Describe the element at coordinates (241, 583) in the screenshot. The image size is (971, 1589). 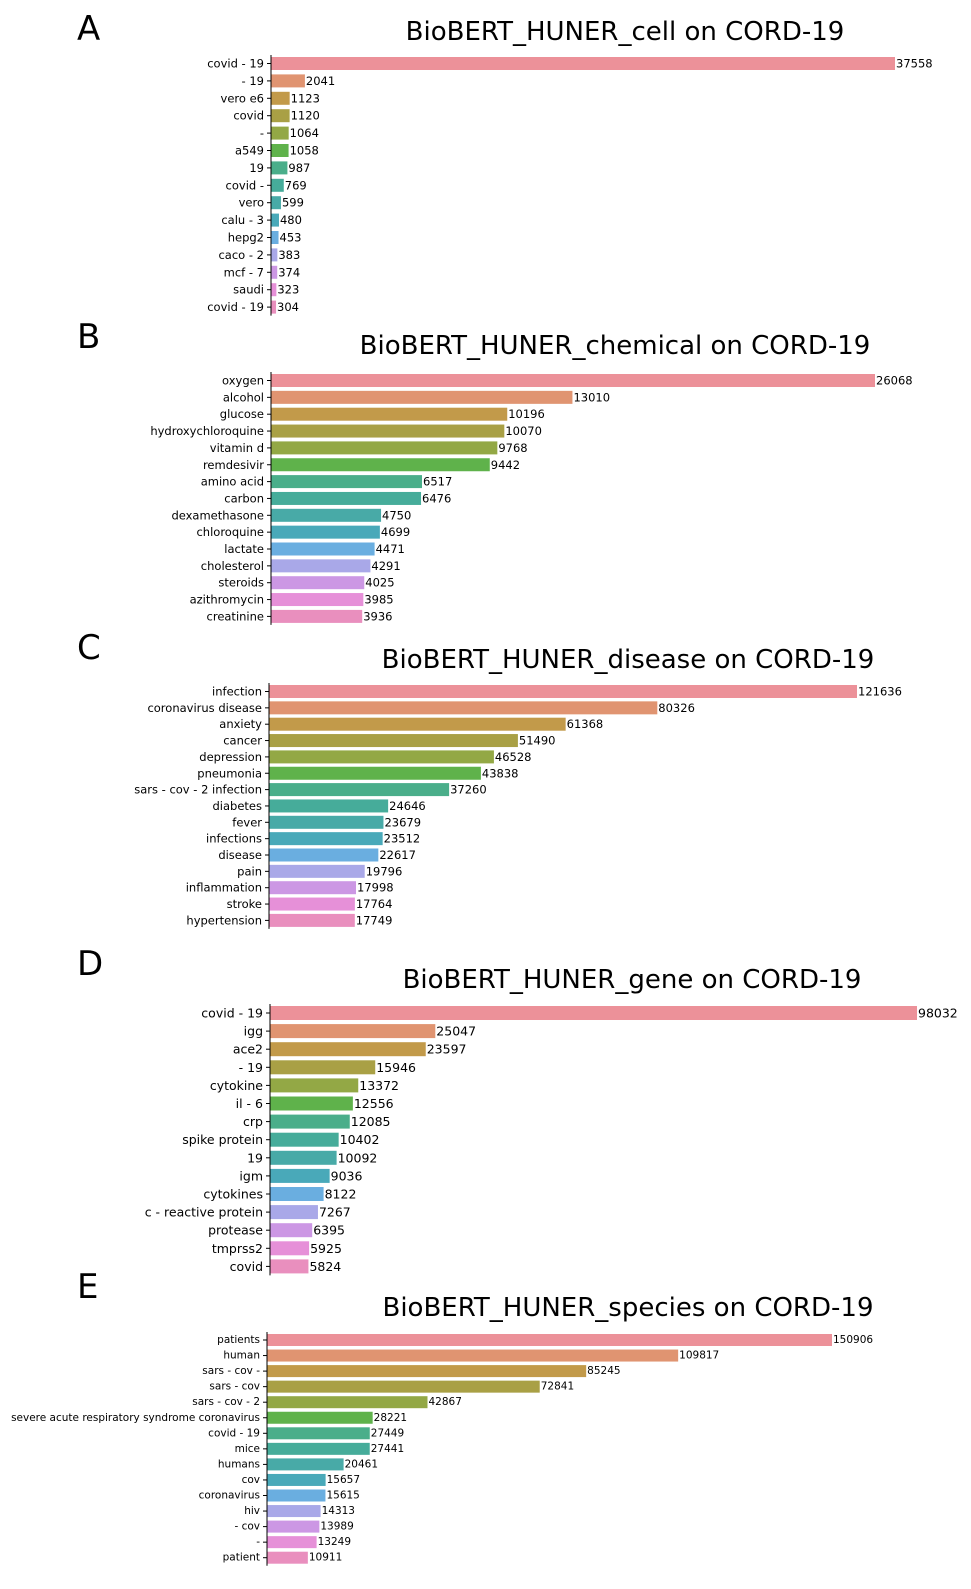
I see `category-label: steroids` at that location.